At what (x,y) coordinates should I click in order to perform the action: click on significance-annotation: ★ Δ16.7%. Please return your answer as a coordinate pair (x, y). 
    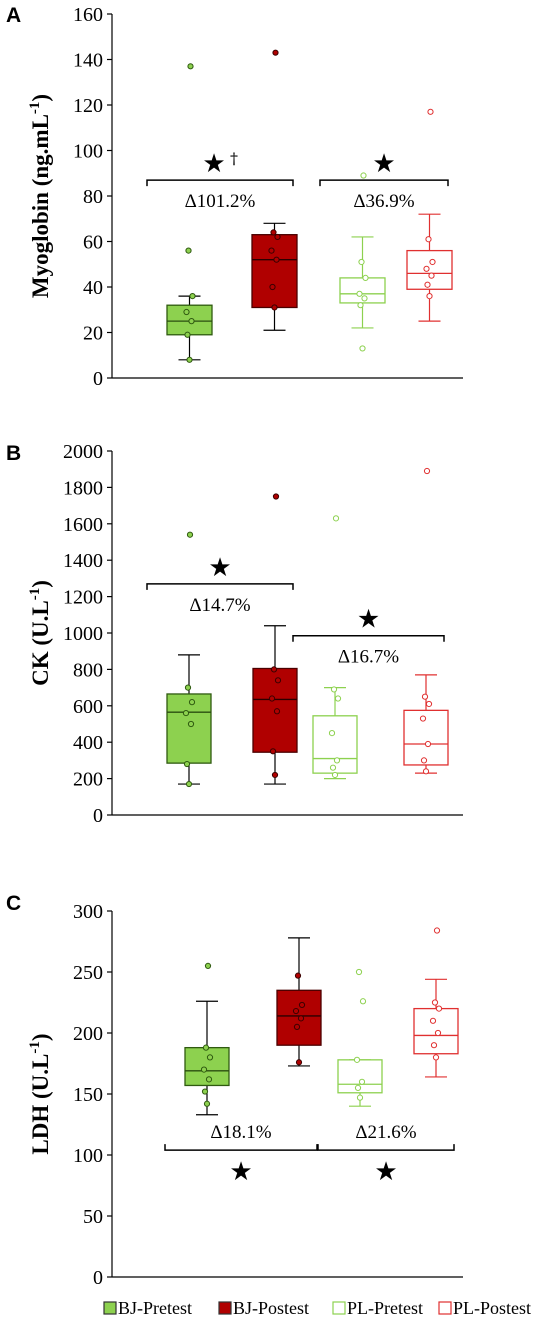
    Looking at the image, I should click on (368, 636).